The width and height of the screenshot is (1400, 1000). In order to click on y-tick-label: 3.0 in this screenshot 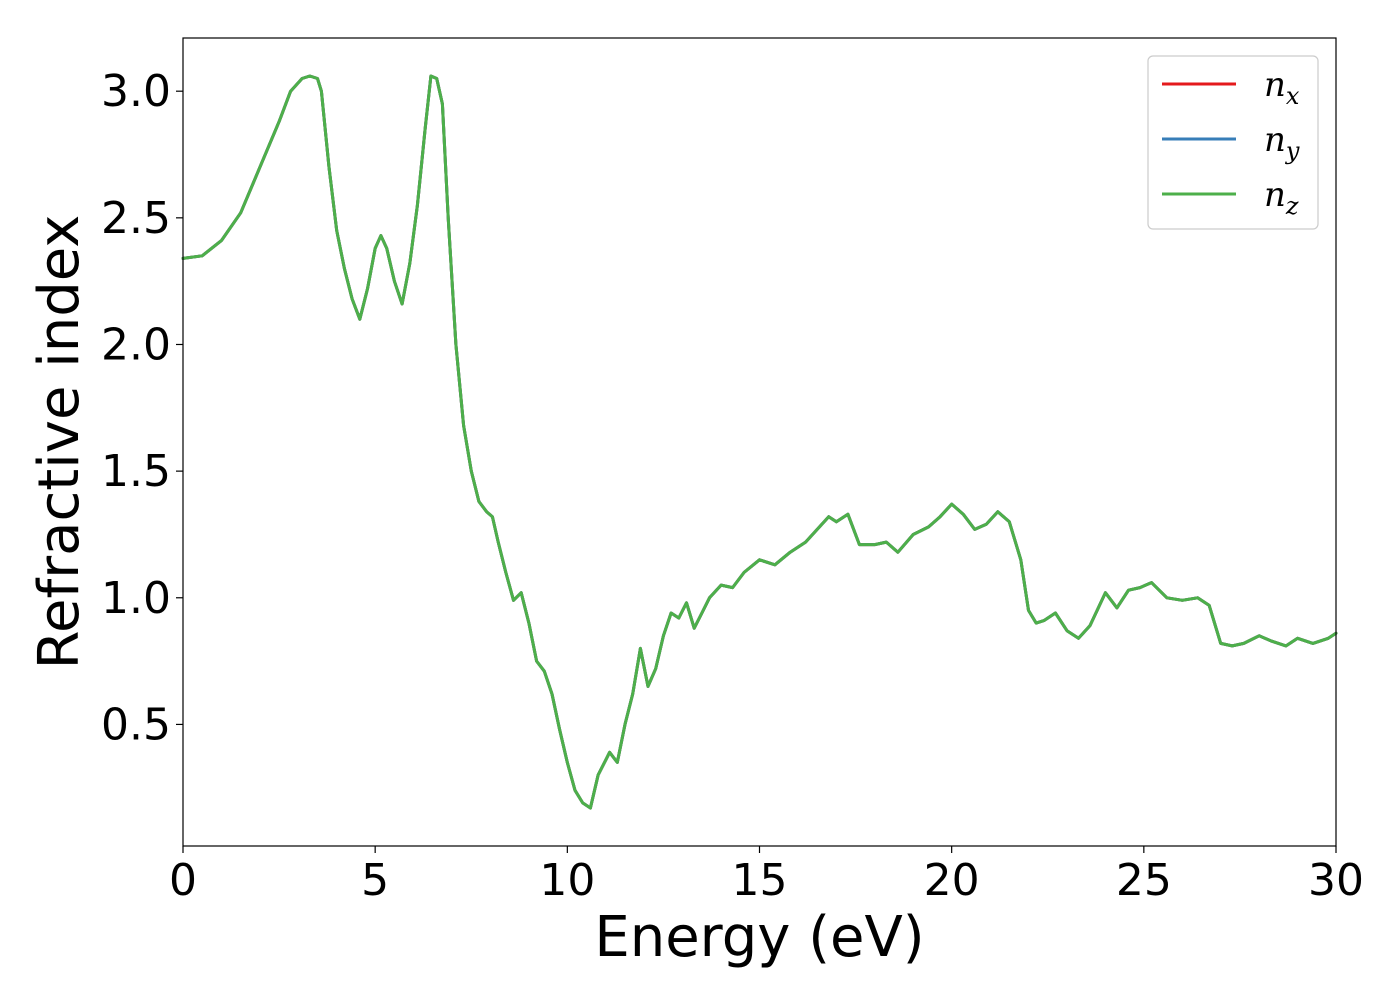, I will do `click(136, 91)`.